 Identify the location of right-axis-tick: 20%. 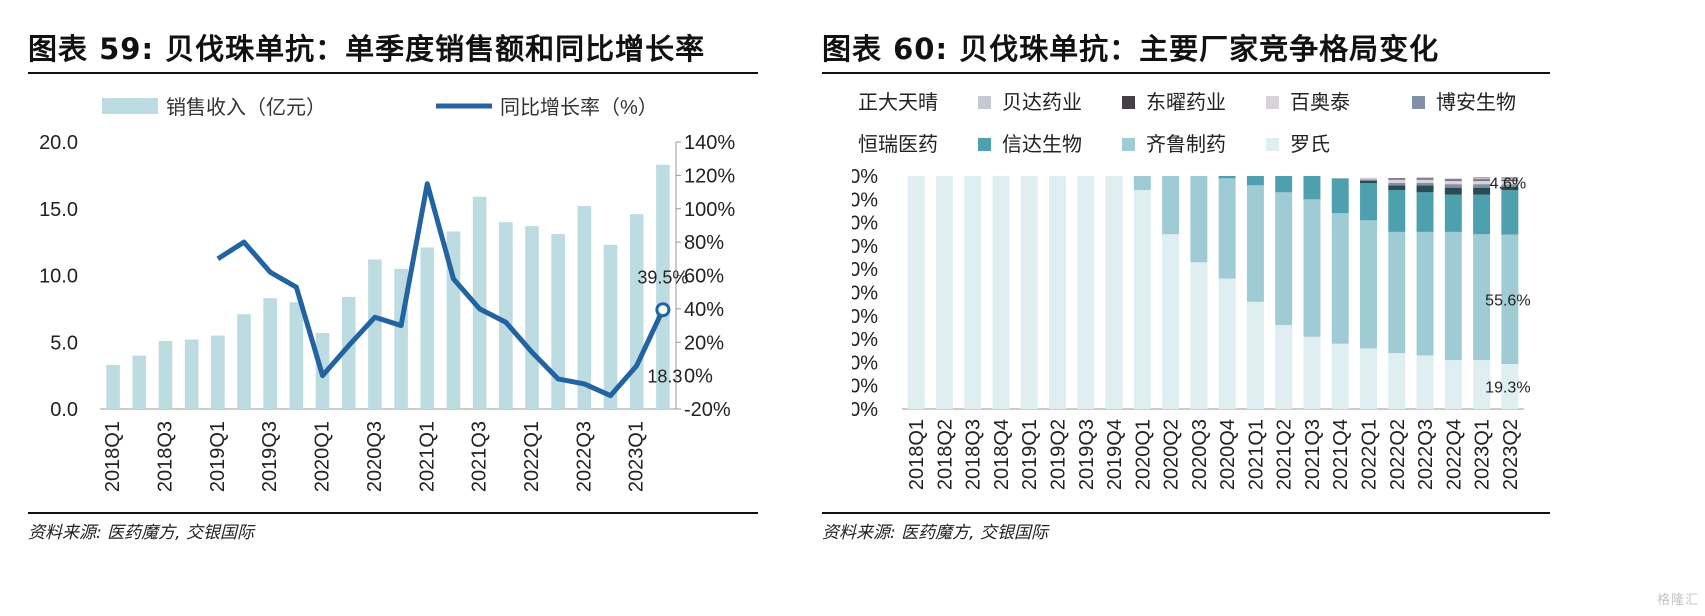
(704, 343).